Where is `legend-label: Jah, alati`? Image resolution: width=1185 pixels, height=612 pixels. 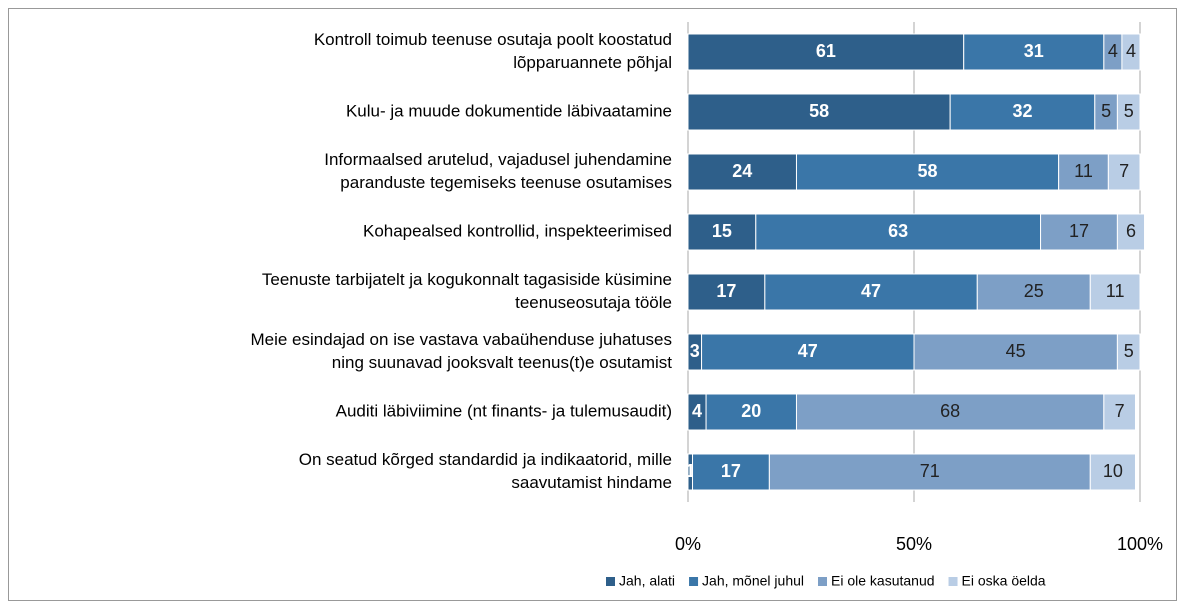
legend-label: Jah, alati is located at coordinates (647, 581).